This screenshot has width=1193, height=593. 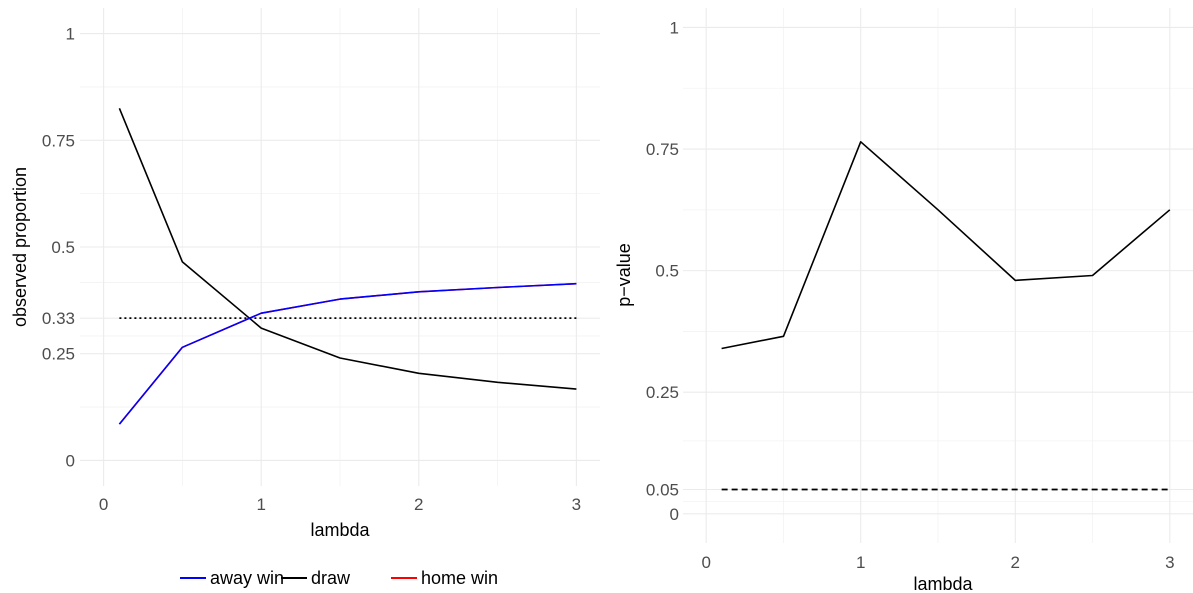 I want to click on y-axis-label: observed proportion, so click(x=20, y=247).